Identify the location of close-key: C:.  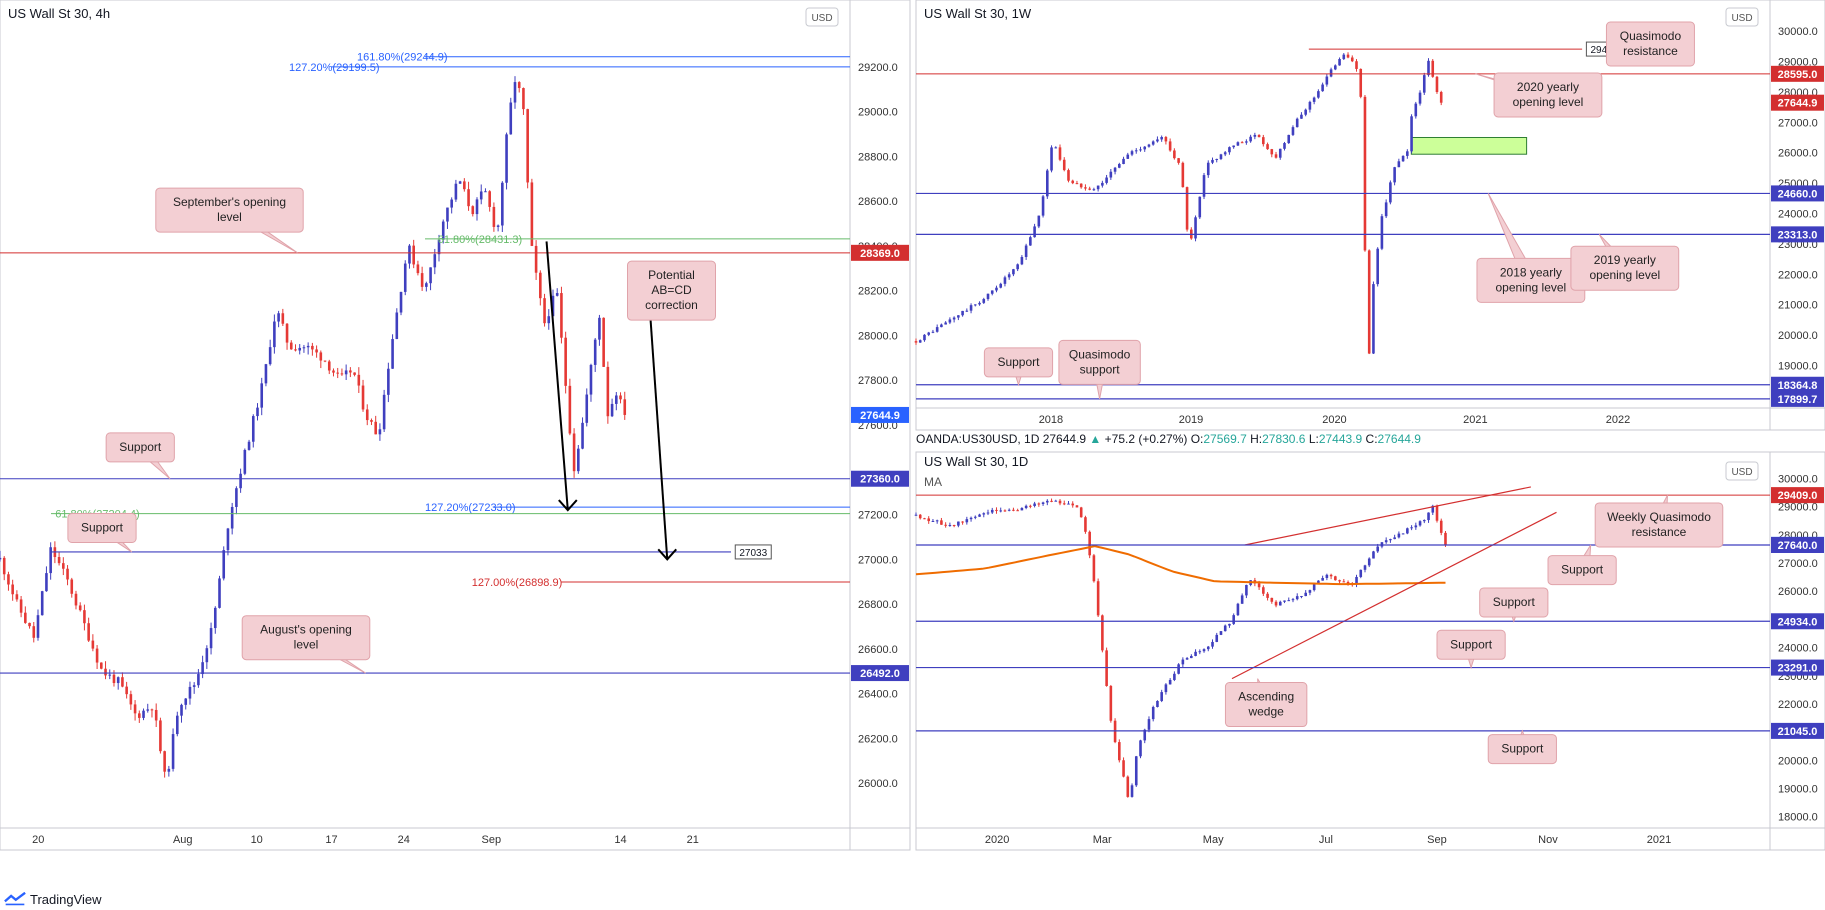
(1372, 439).